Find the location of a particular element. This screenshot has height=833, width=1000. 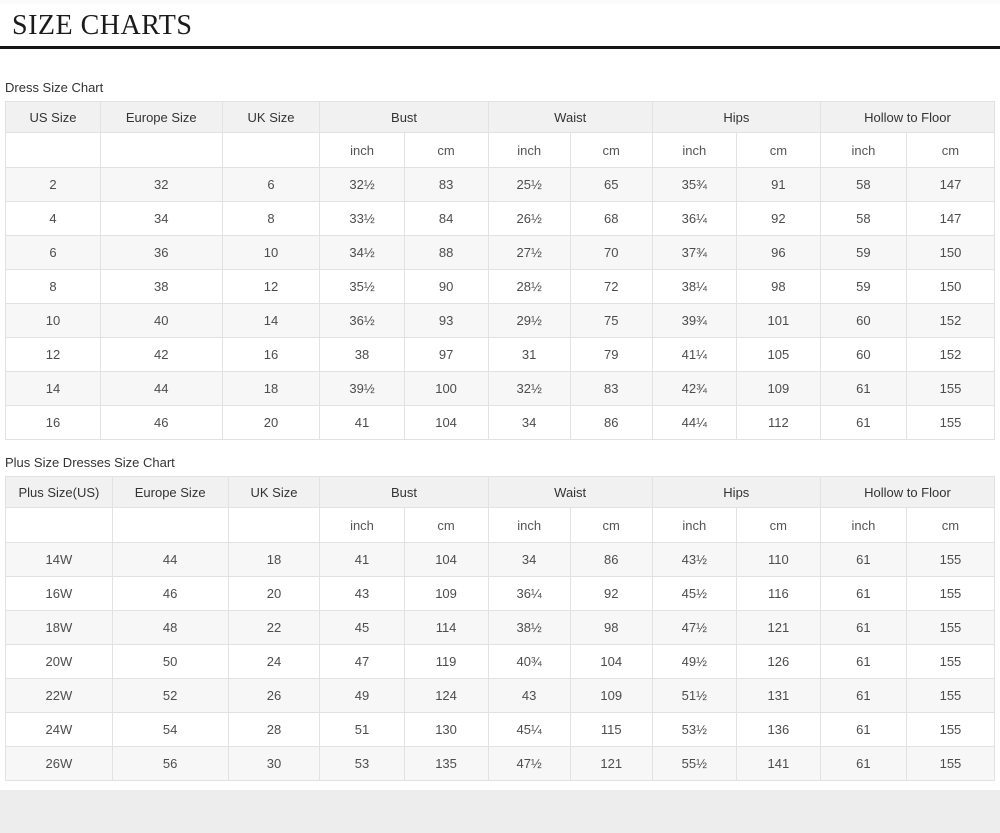

table-cell: 16 is located at coordinates (53, 422).